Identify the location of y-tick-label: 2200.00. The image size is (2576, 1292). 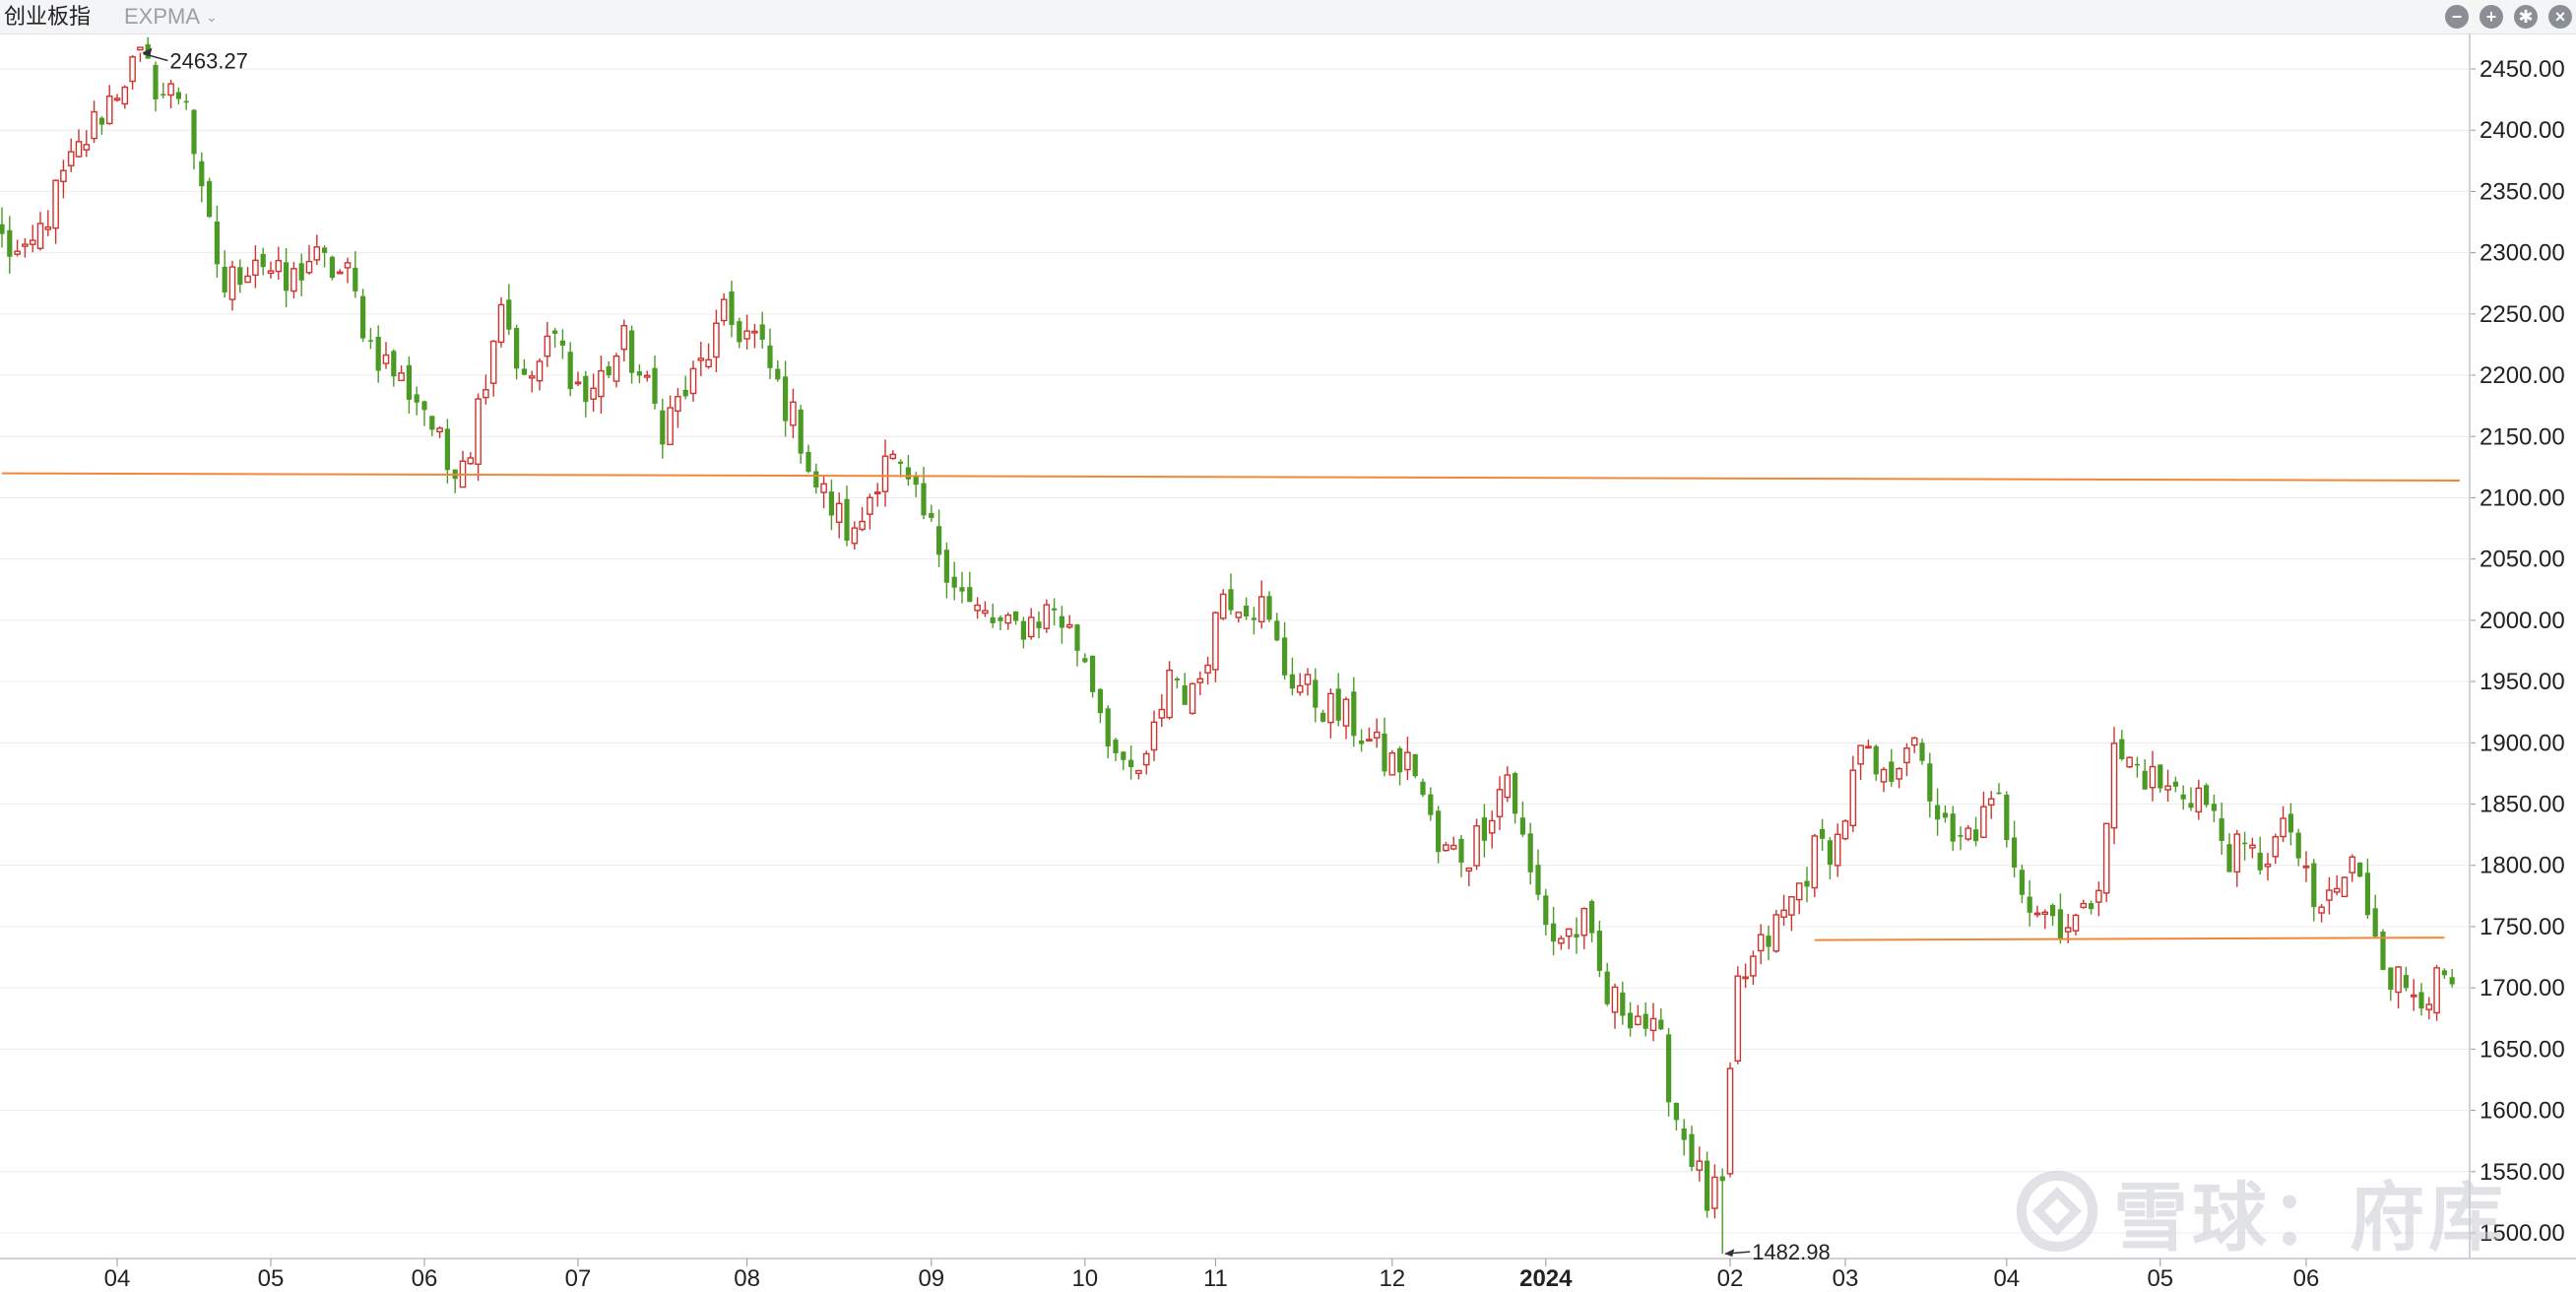
(2522, 375).